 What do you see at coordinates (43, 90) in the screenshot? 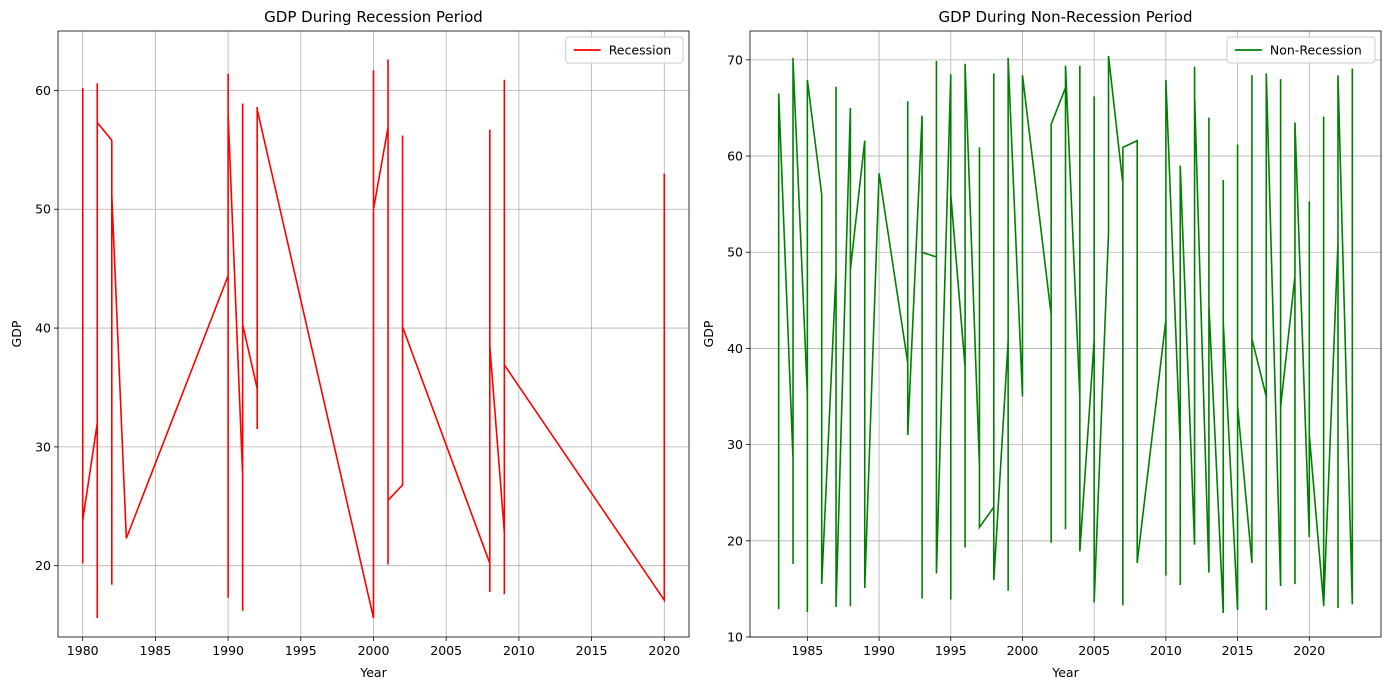
I see `recession-y-tick-label: 60` at bounding box center [43, 90].